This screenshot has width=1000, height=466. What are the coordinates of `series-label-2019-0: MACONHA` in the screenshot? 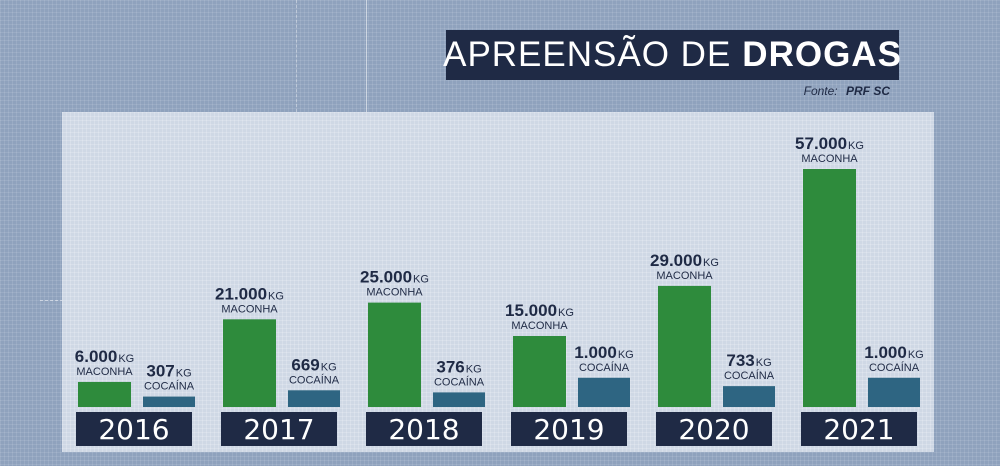 It's located at (539, 326).